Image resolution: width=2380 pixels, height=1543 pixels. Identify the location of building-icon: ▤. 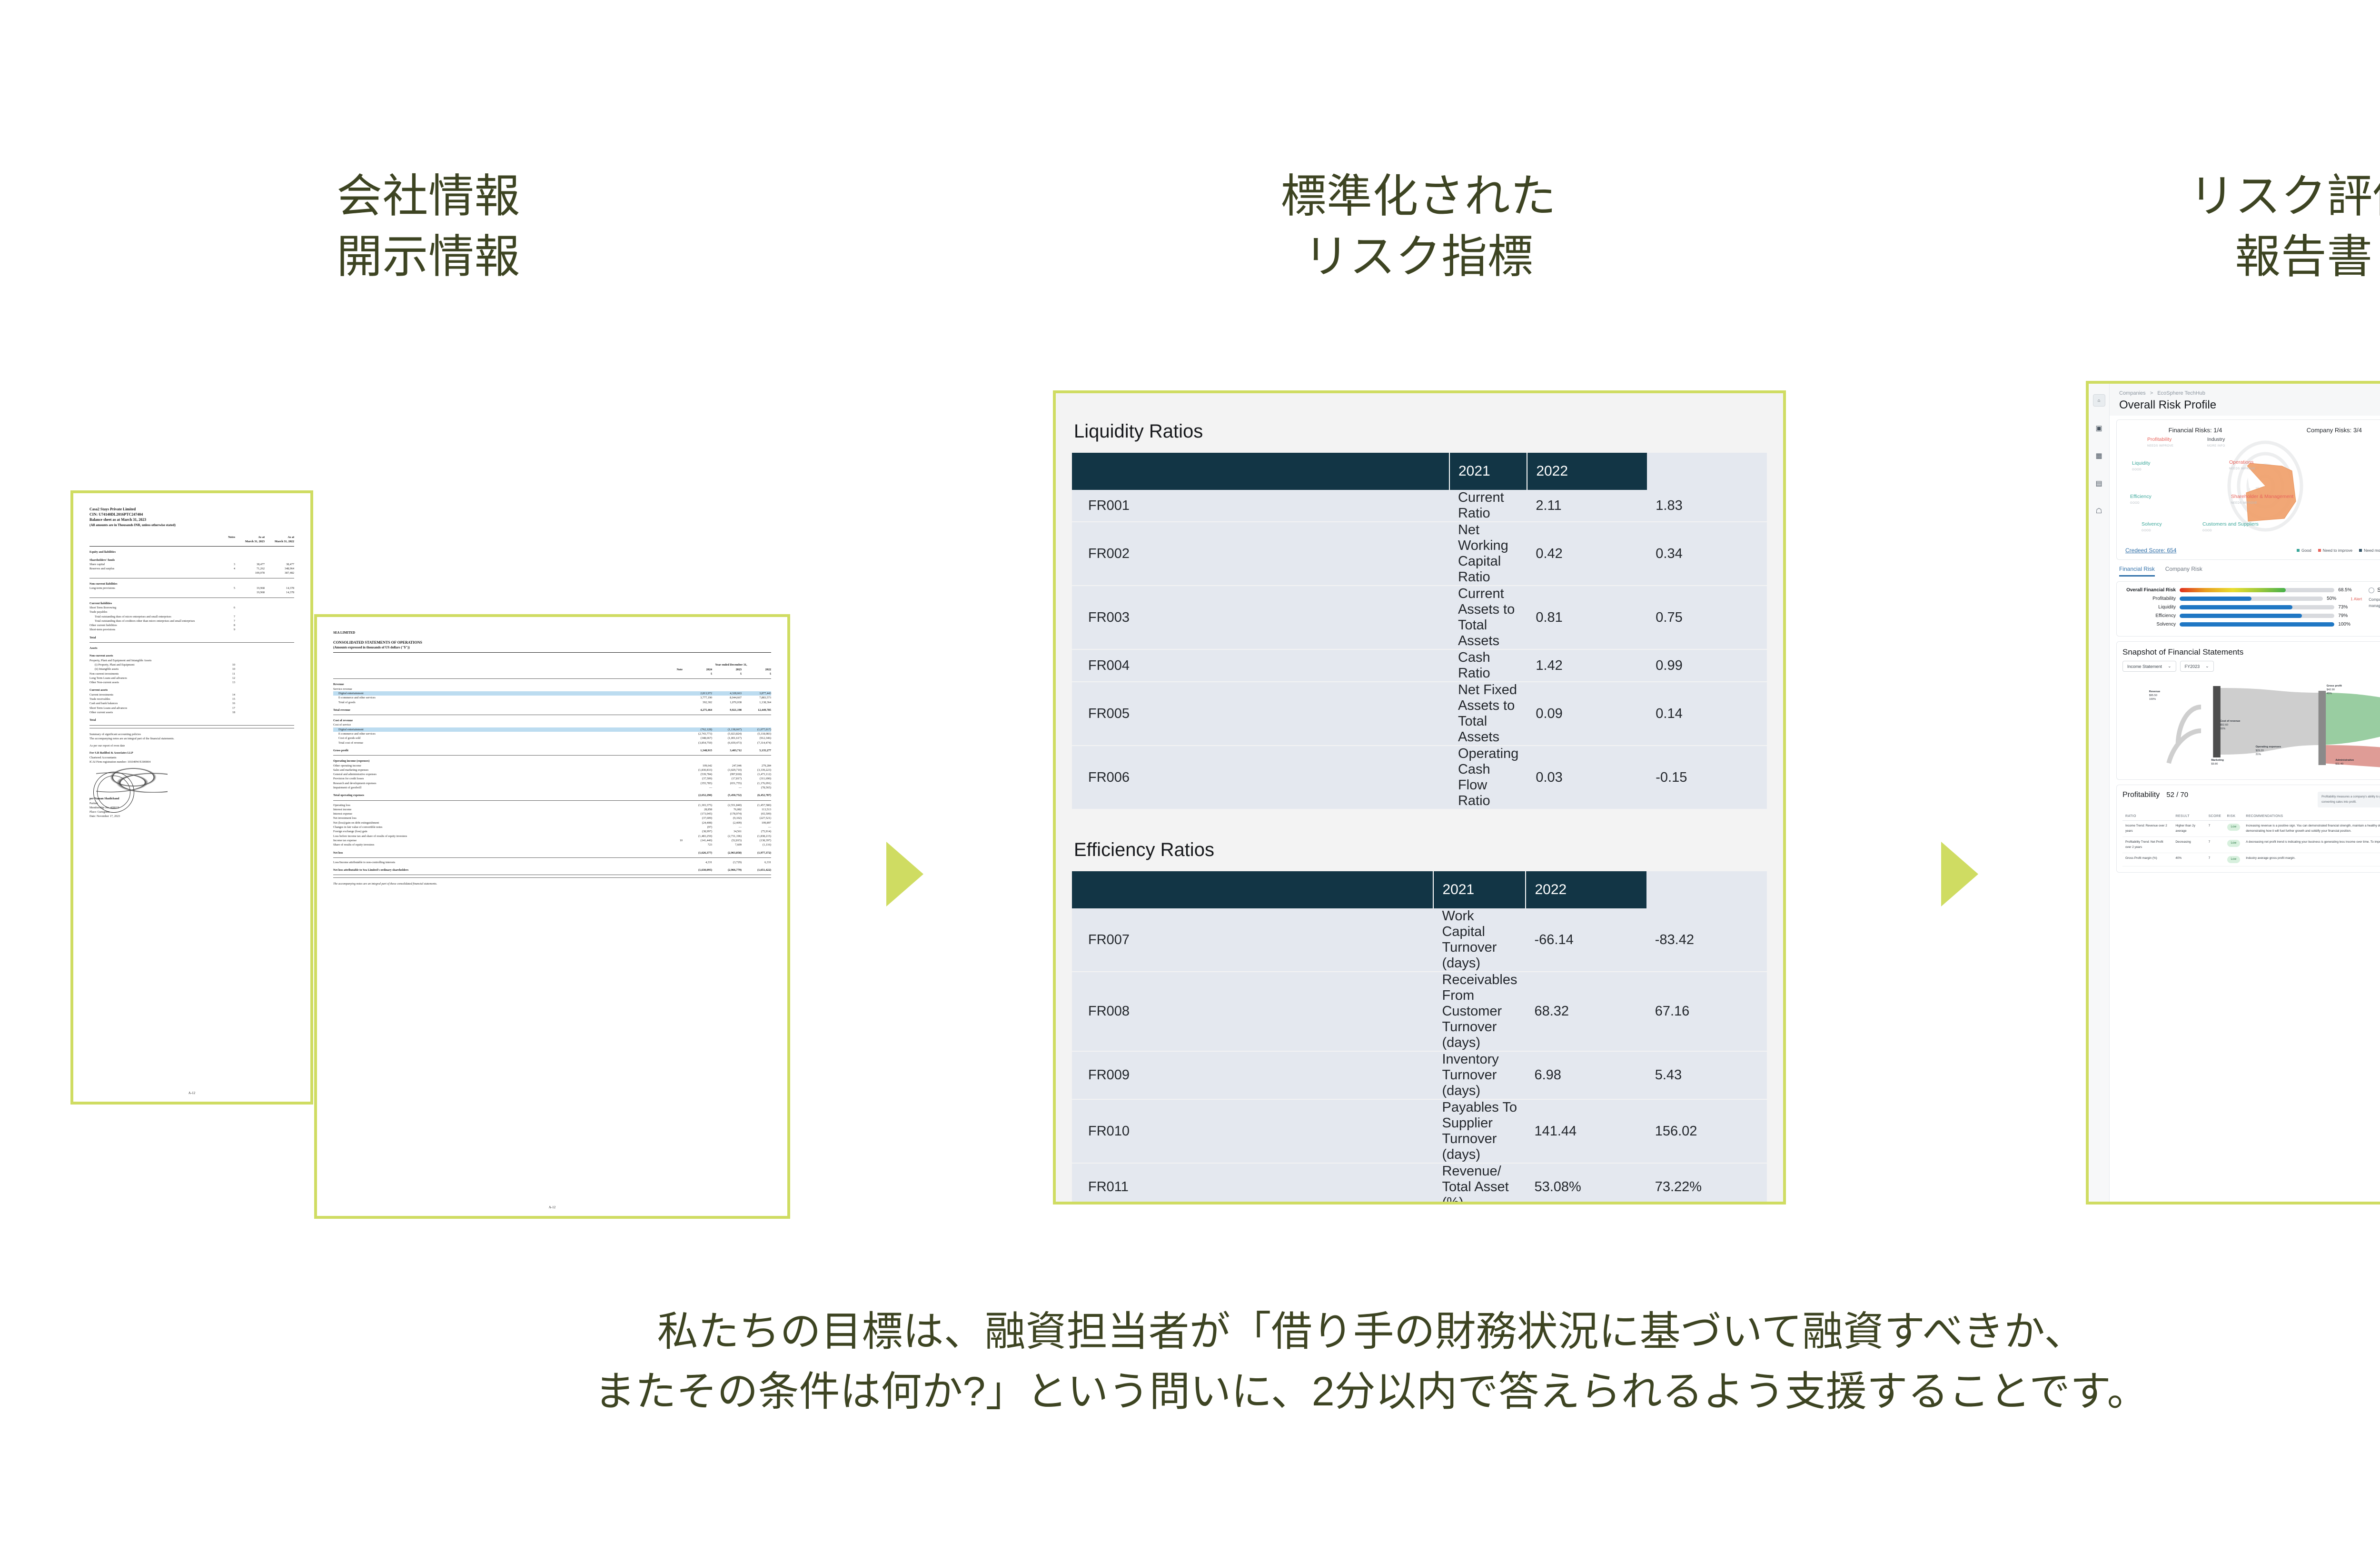
(2098, 483).